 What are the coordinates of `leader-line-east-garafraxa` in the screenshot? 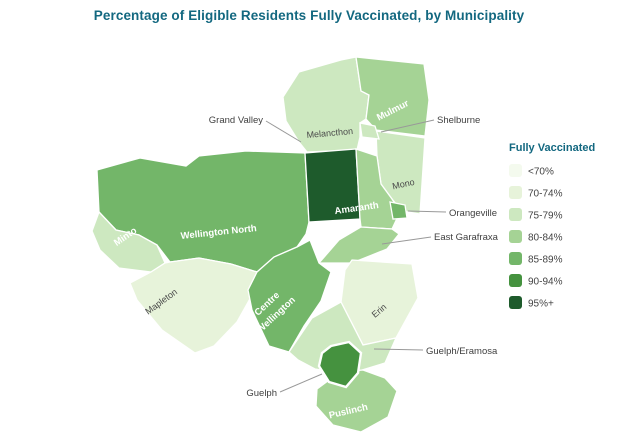 It's located at (406, 240).